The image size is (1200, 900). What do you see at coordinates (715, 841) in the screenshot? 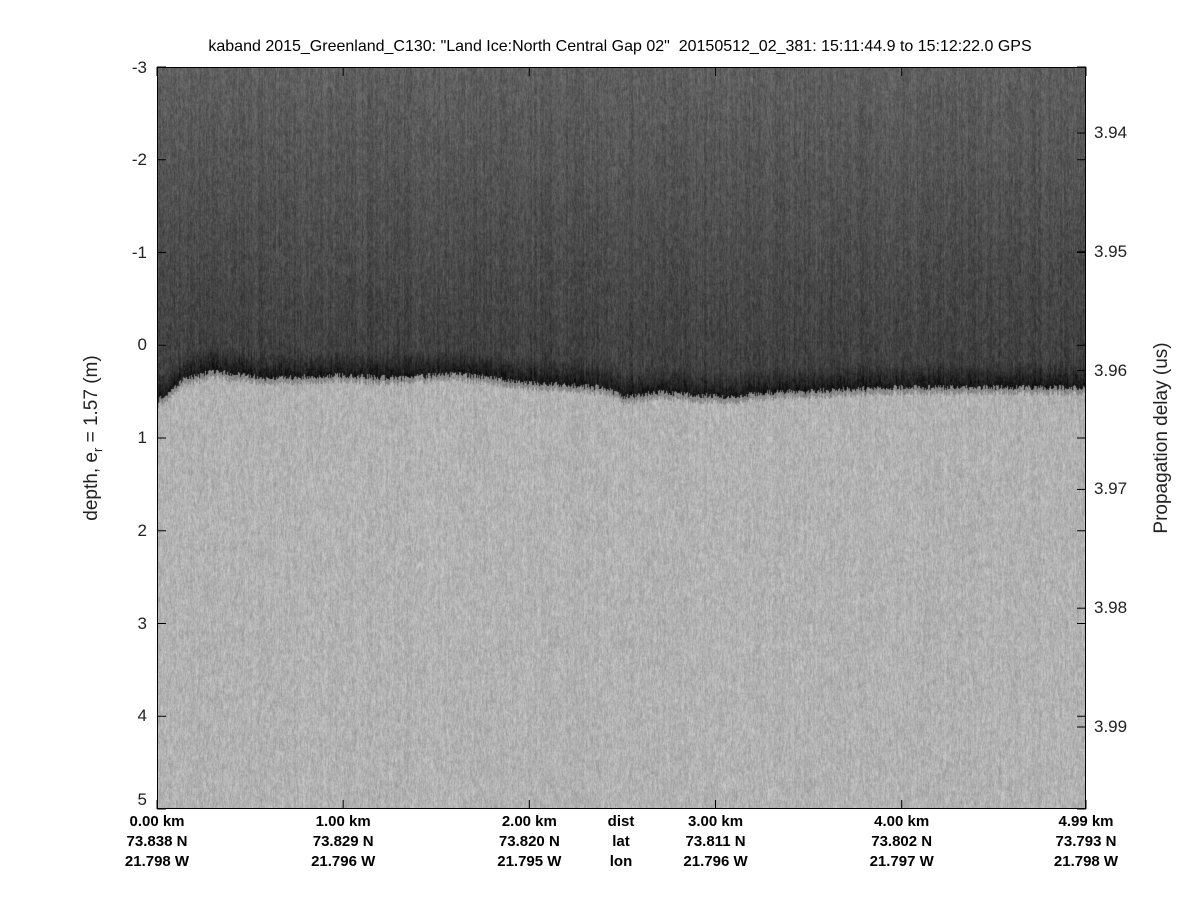
I see `x-tick-label-lat: 73.811 N` at bounding box center [715, 841].